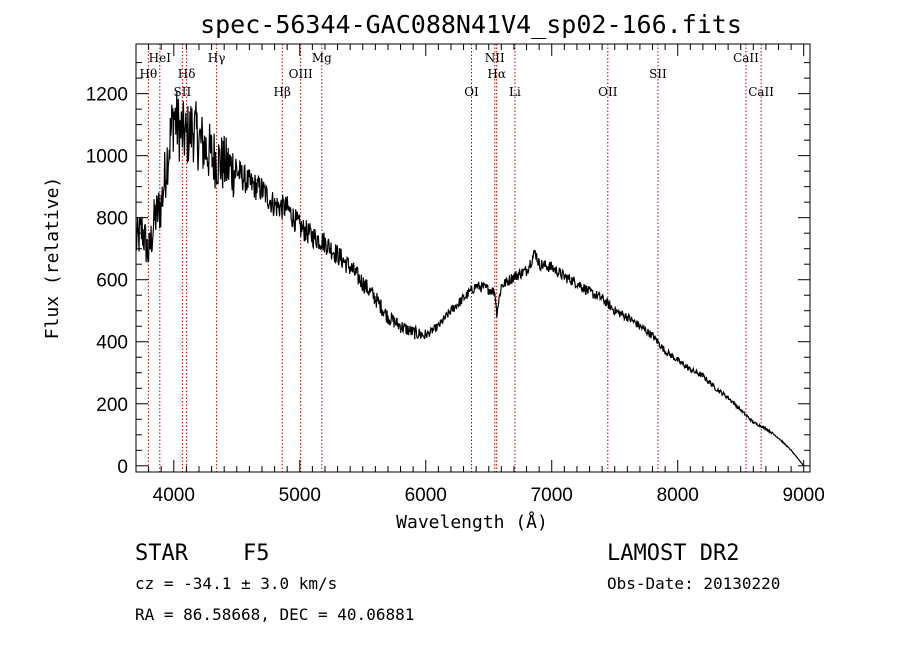  What do you see at coordinates (187, 74) in the screenshot?
I see `spectral-line-label: Hδ` at bounding box center [187, 74].